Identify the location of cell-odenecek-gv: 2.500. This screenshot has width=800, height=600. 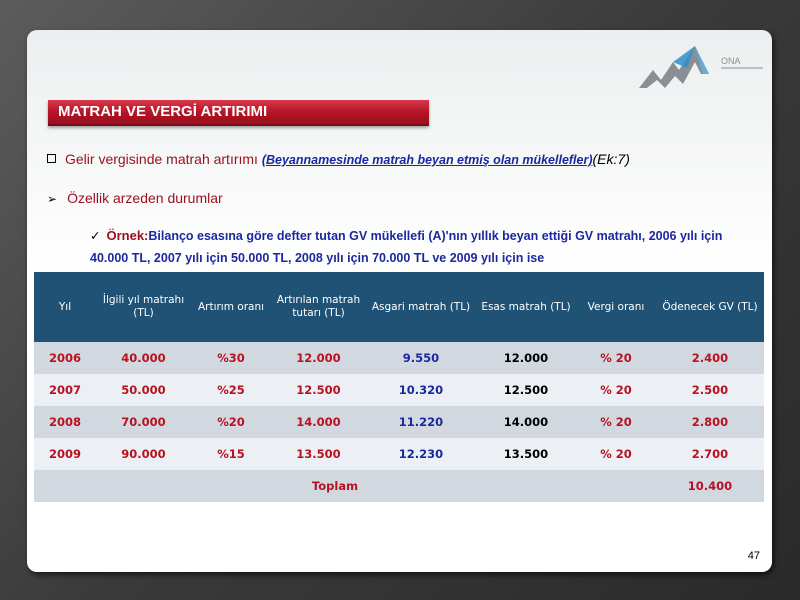
(710, 390).